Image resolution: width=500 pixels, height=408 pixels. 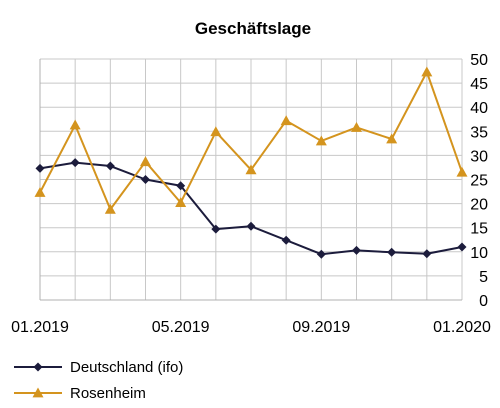 I want to click on y-axis-tick-labels: 0 5 10 15 20 25 30 35 40 45 50, so click(x=479, y=181).